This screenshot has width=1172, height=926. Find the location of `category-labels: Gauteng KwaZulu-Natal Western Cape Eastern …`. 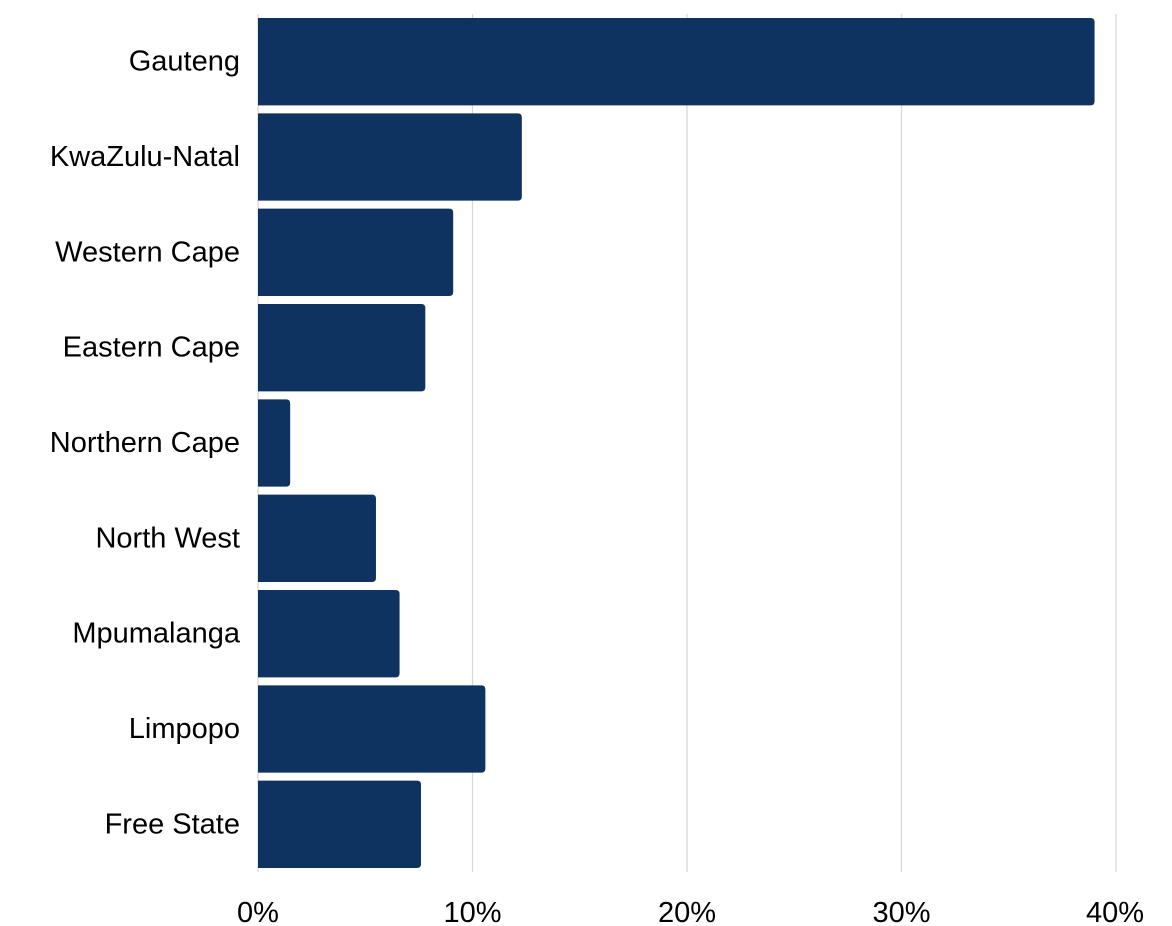

category-labels: Gauteng KwaZulu-Natal Western Cape Eastern … is located at coordinates (145, 443).